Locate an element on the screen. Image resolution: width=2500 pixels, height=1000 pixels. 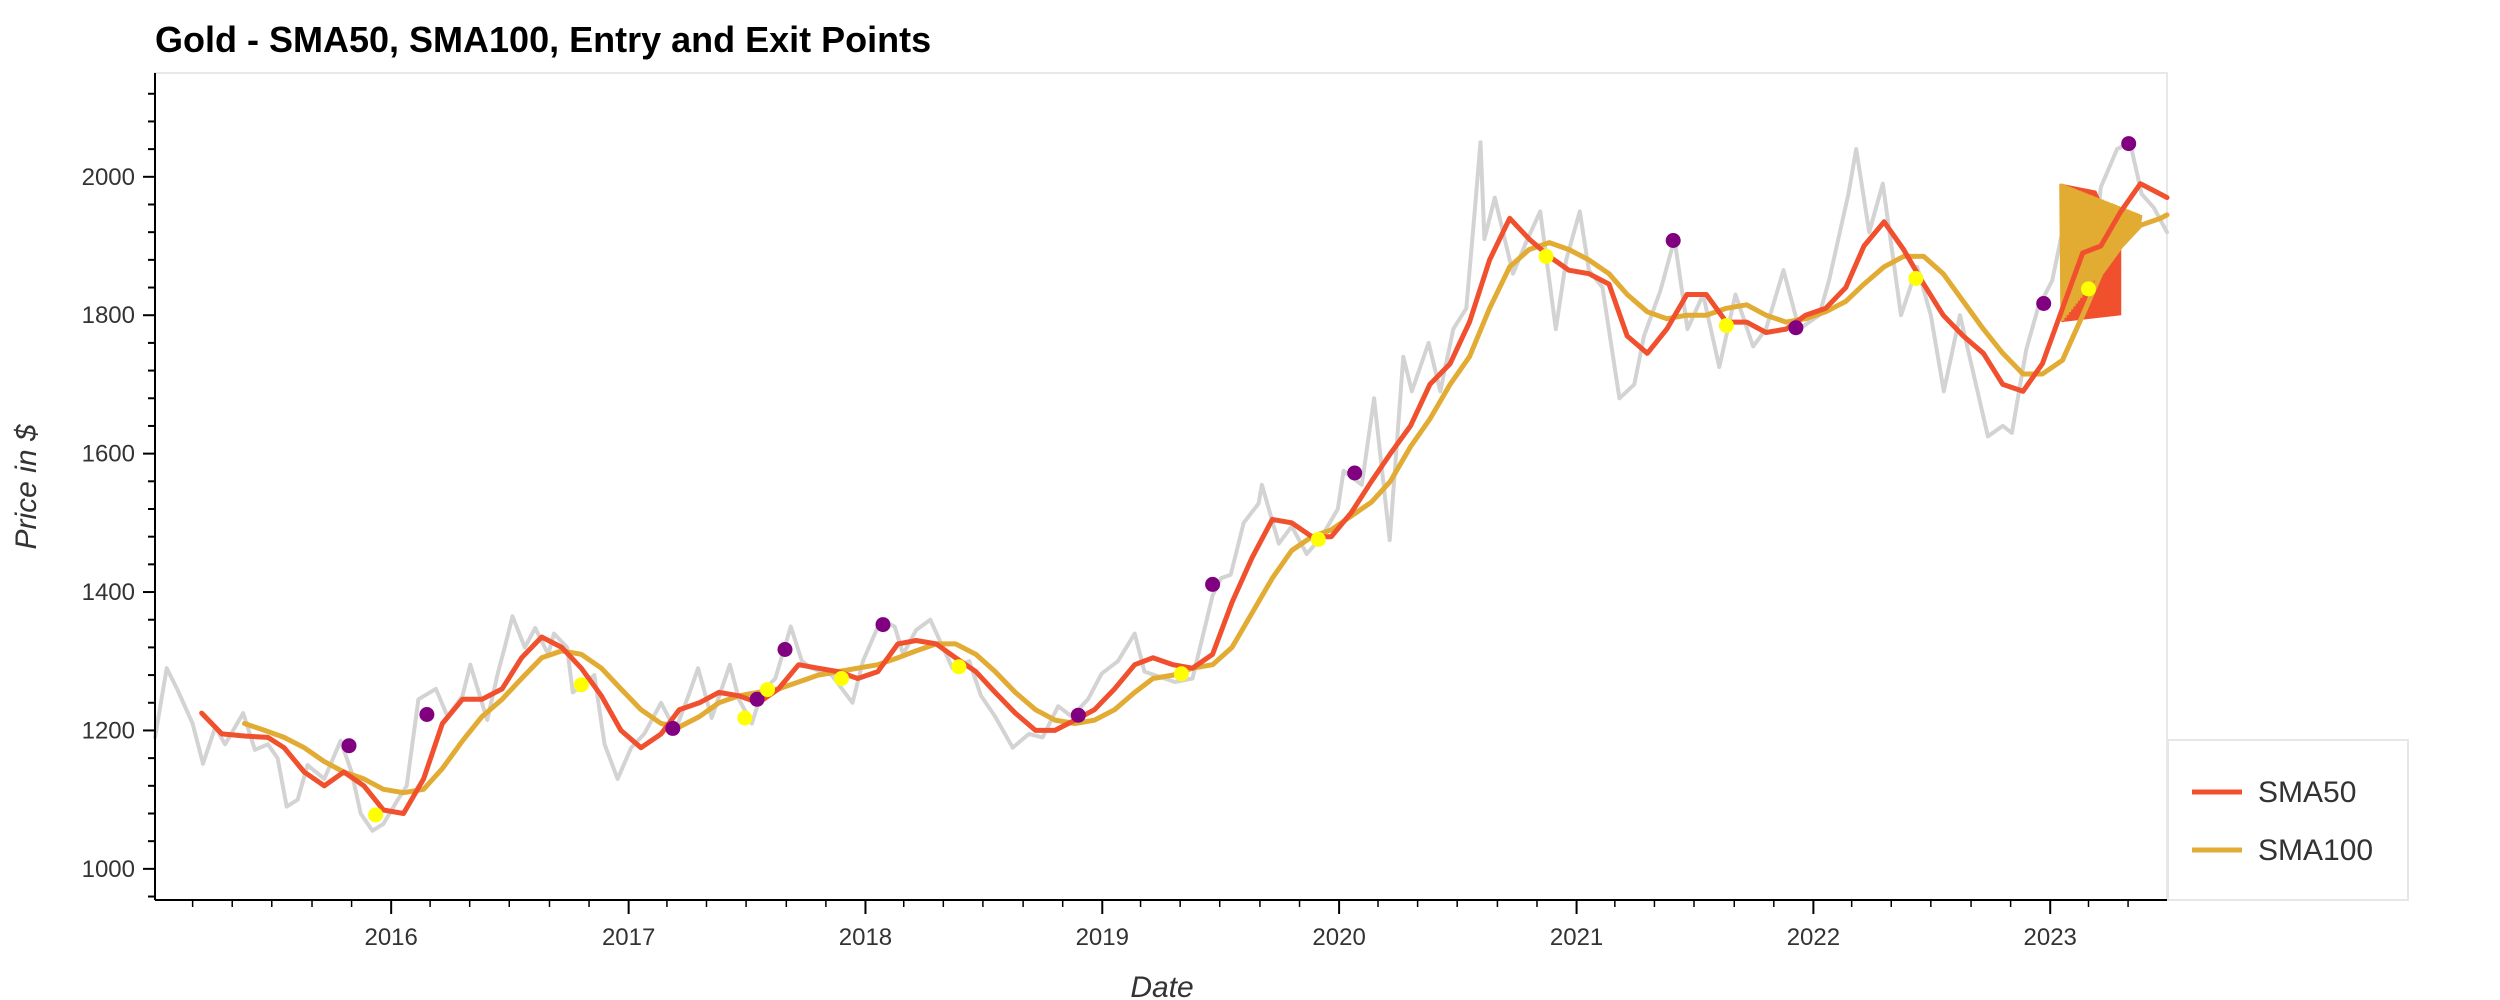
y-tick-label: 1400 is located at coordinates (108, 592).